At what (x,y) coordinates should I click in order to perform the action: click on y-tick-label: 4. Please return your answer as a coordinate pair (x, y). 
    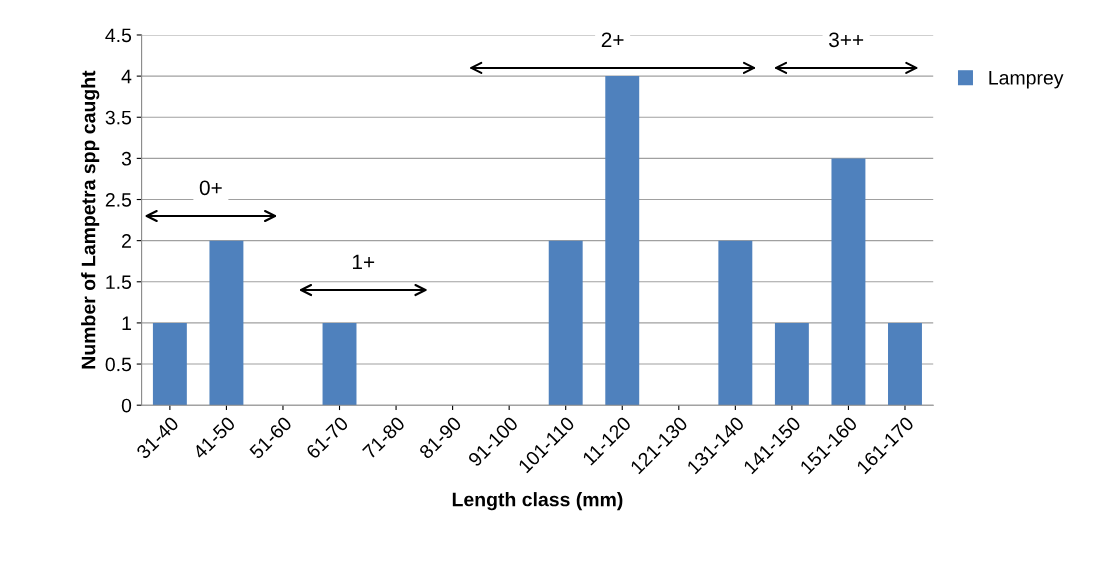
    Looking at the image, I should click on (126, 76).